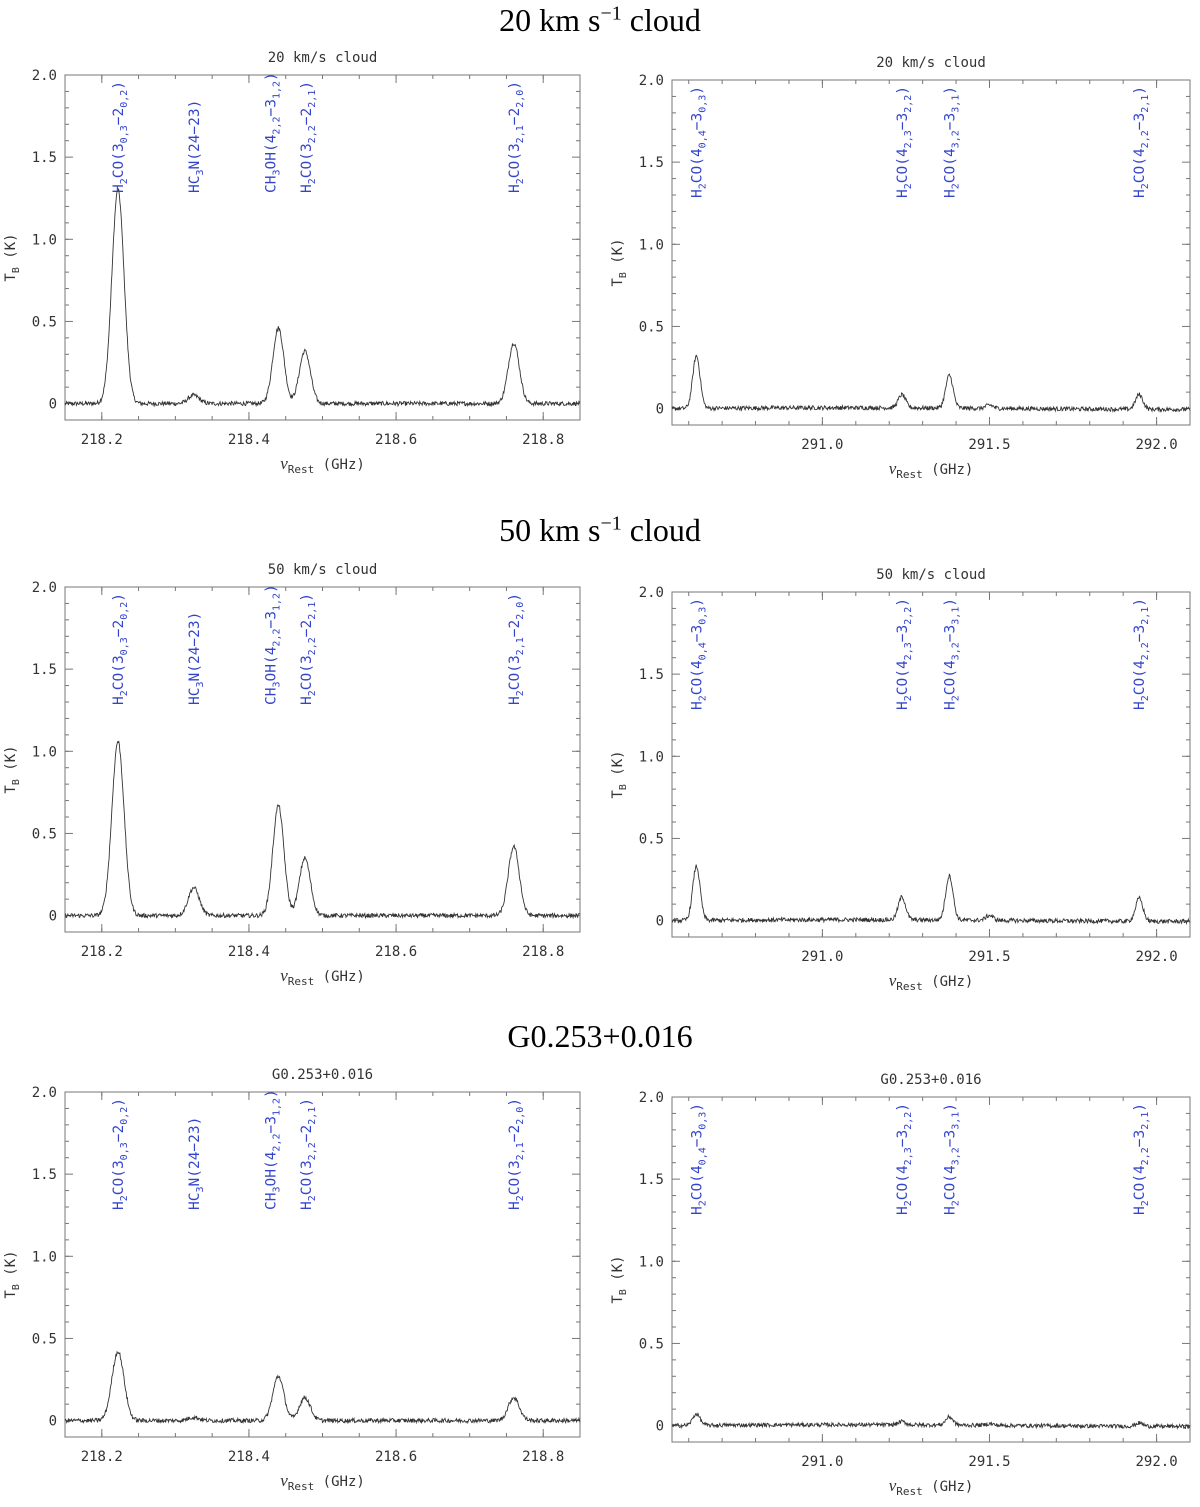 Image resolution: width=1200 pixels, height=1507 pixels. I want to click on section-title: 50 km s−1 cloud, so click(600, 530).